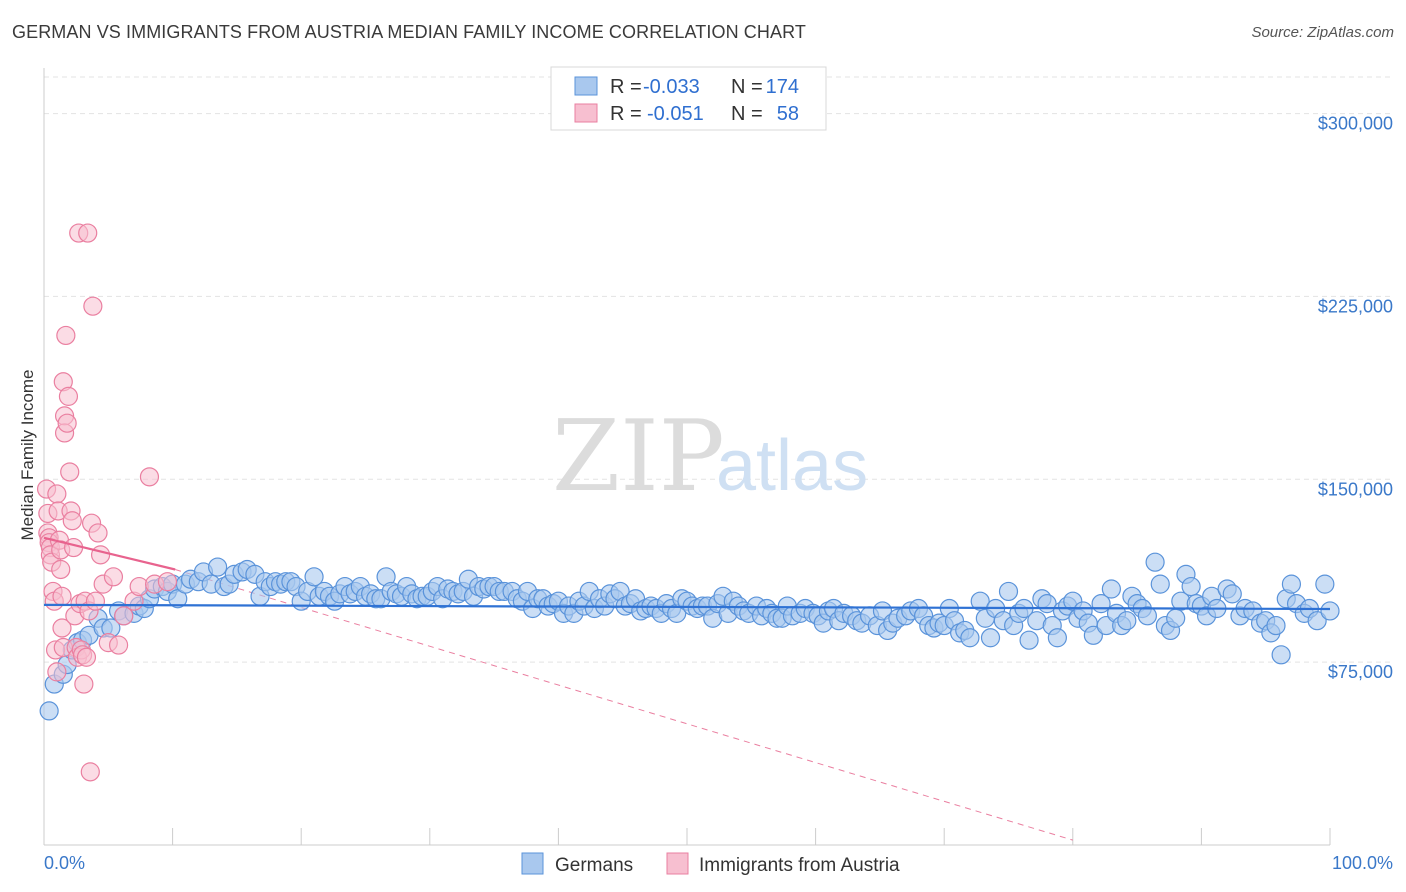  What do you see at coordinates (638, 457) in the screenshot?
I see `watermark-zip: ZIP` at bounding box center [638, 457].